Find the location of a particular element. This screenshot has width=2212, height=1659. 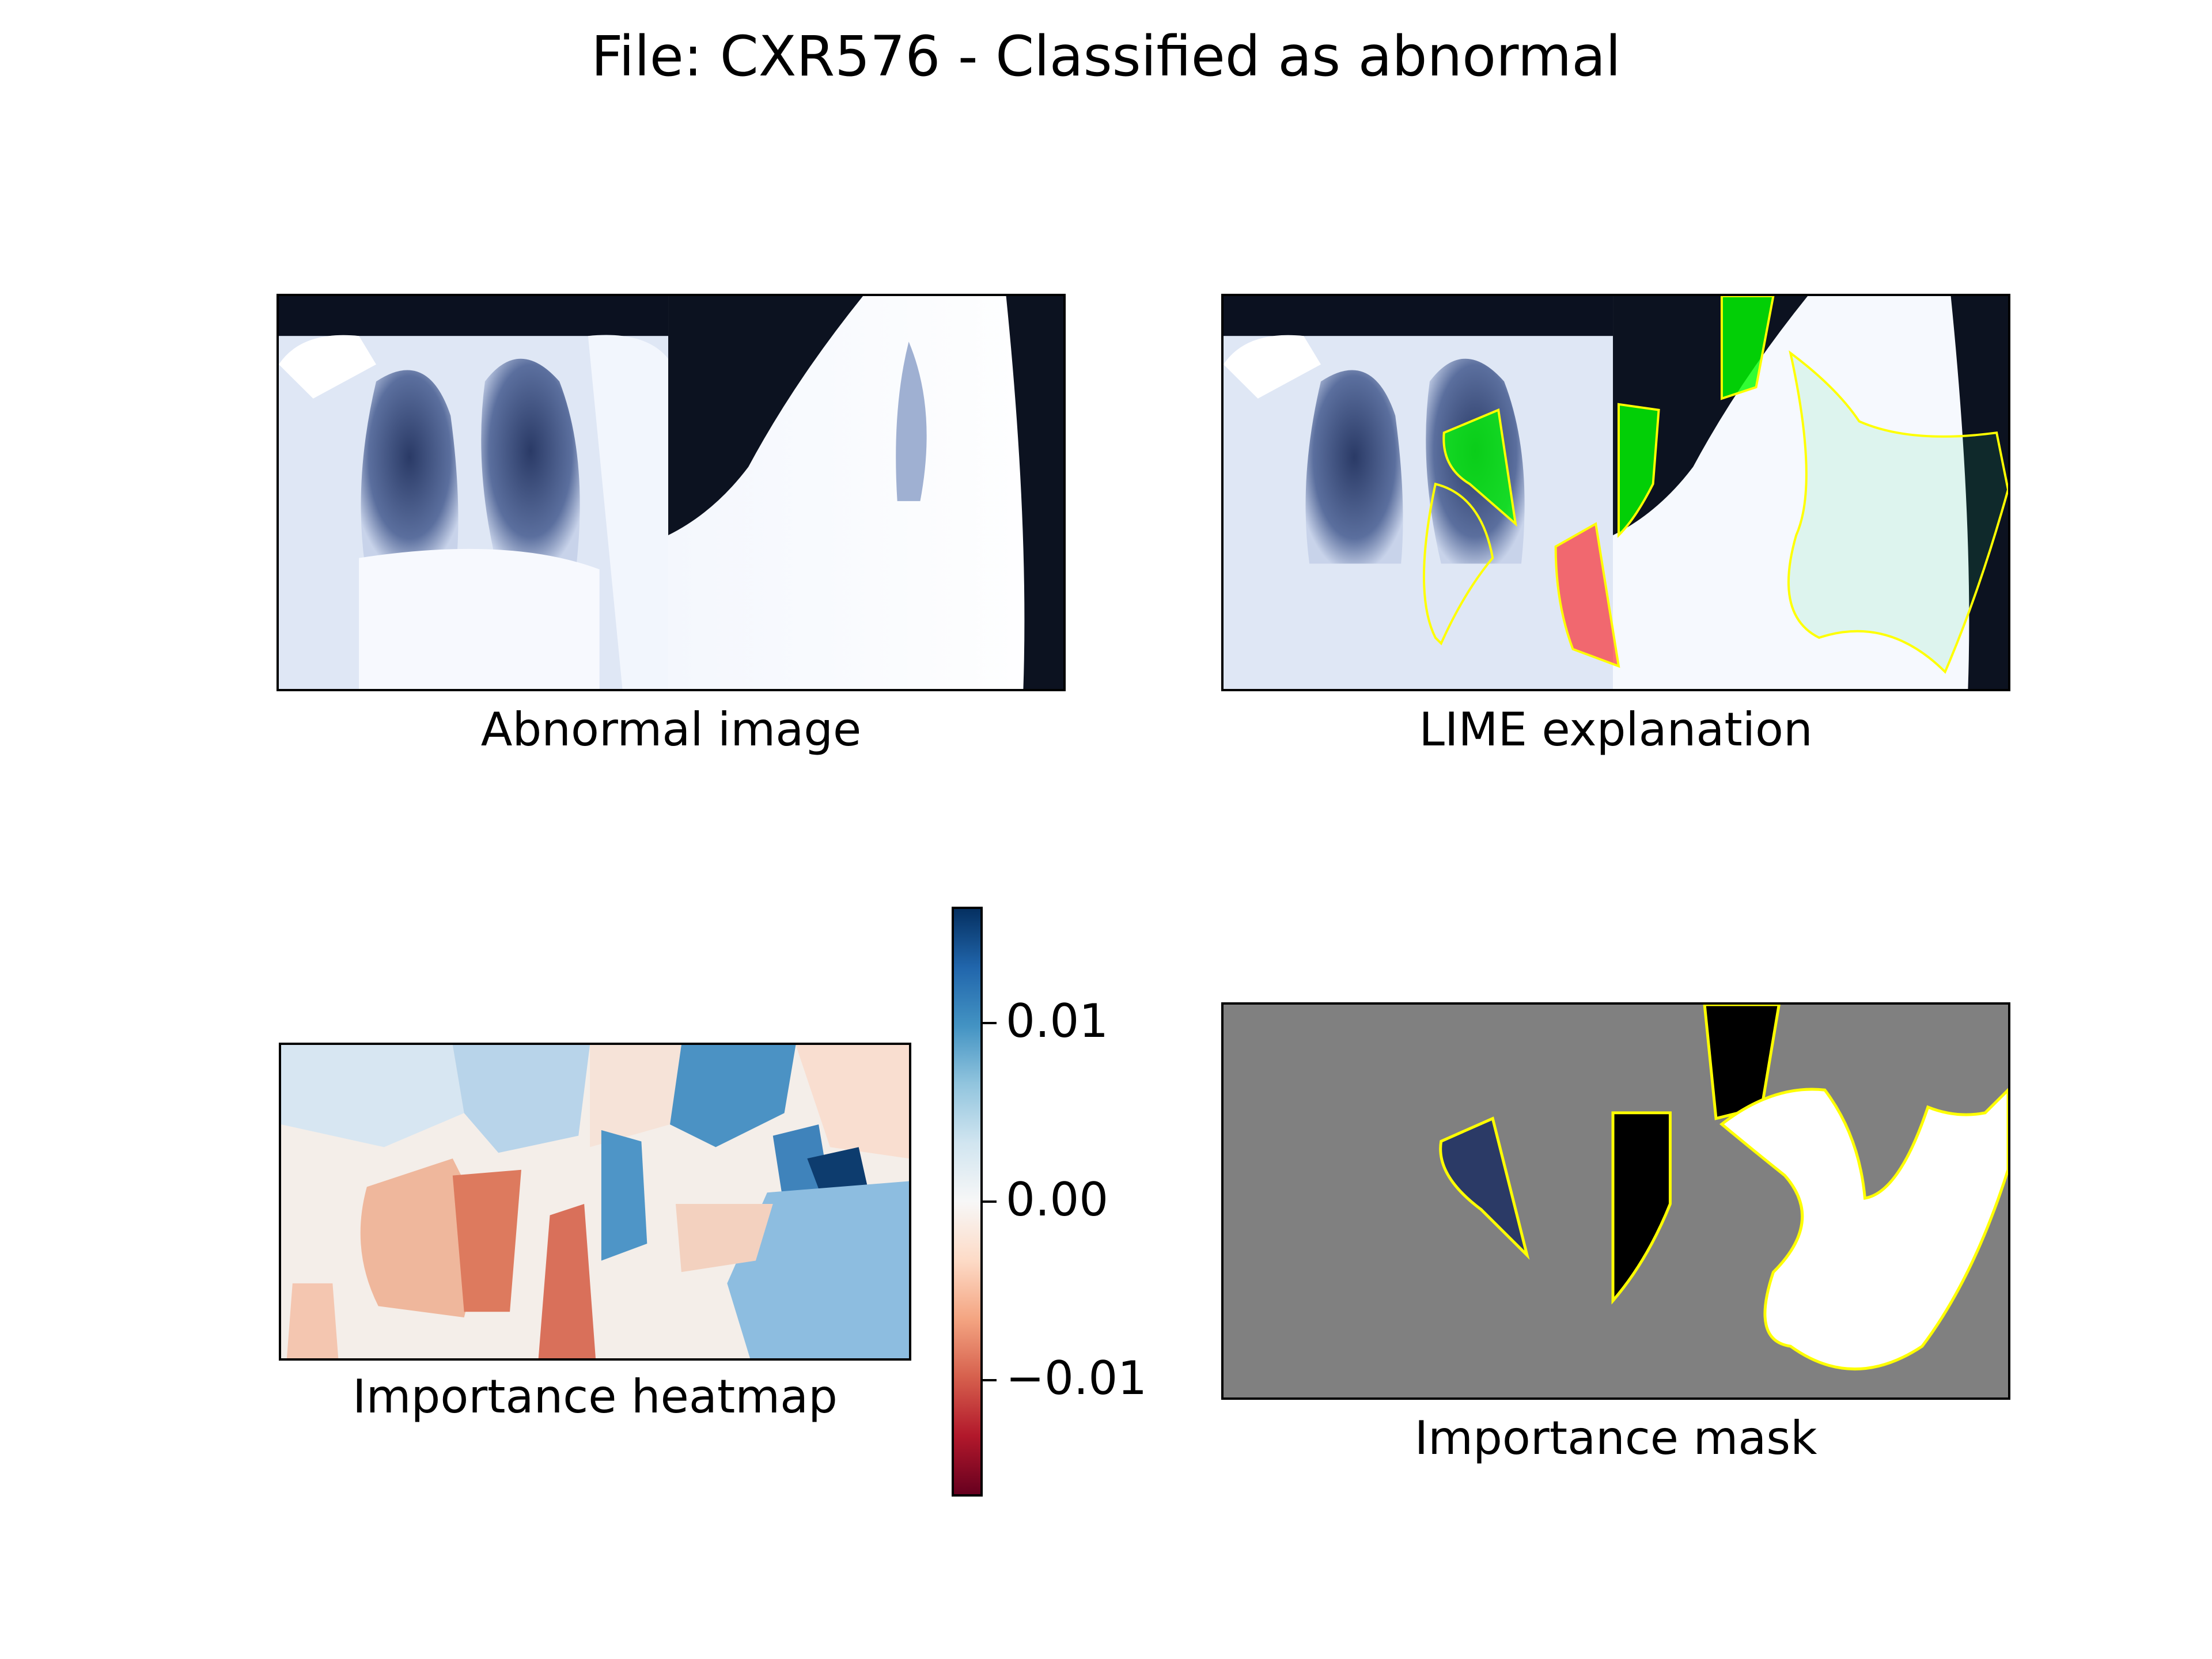

abnormal-image-panel is located at coordinates (671, 492).